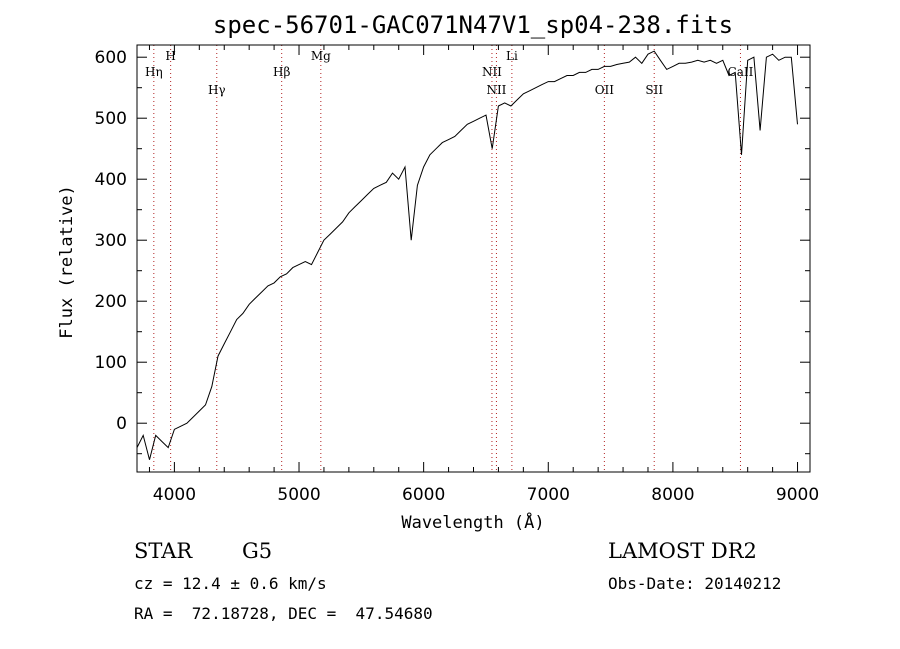 This screenshot has width=900, height=649. What do you see at coordinates (154, 72) in the screenshot?
I see `line-marker-label: Hη` at bounding box center [154, 72].